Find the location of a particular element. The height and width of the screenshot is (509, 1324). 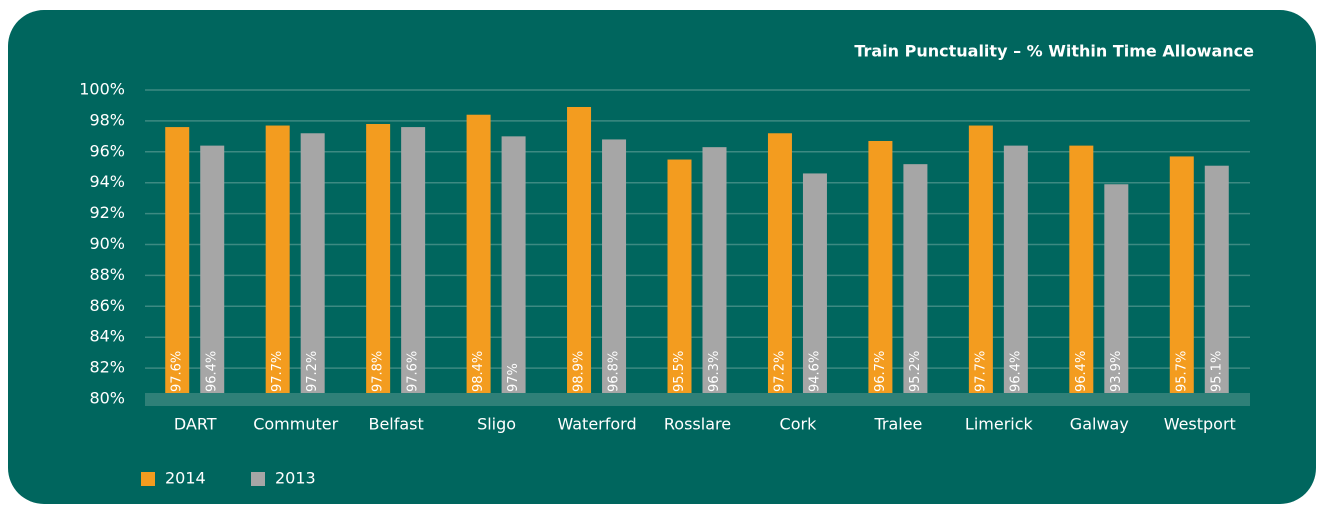

y-tick-label: 96% is located at coordinates (107, 150).